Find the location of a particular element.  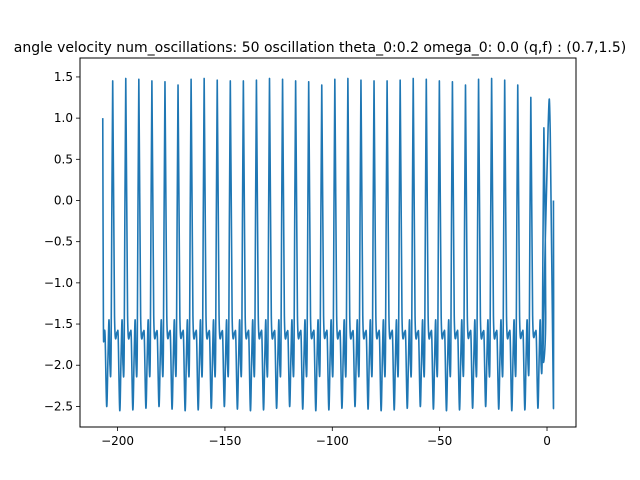

x-axis: −200 −150 −100 −50 0 is located at coordinates (326, 437).